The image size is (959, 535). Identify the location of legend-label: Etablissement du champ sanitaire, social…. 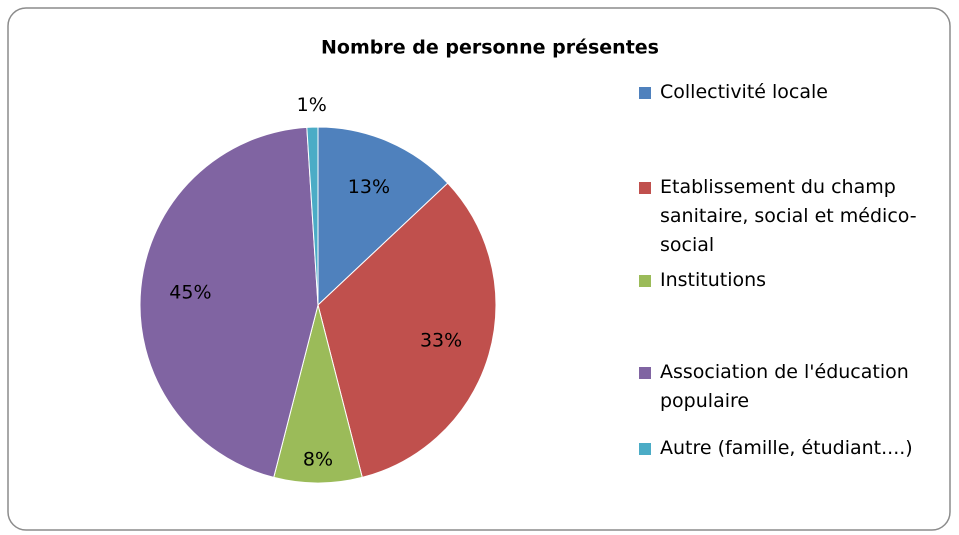
(788, 216).